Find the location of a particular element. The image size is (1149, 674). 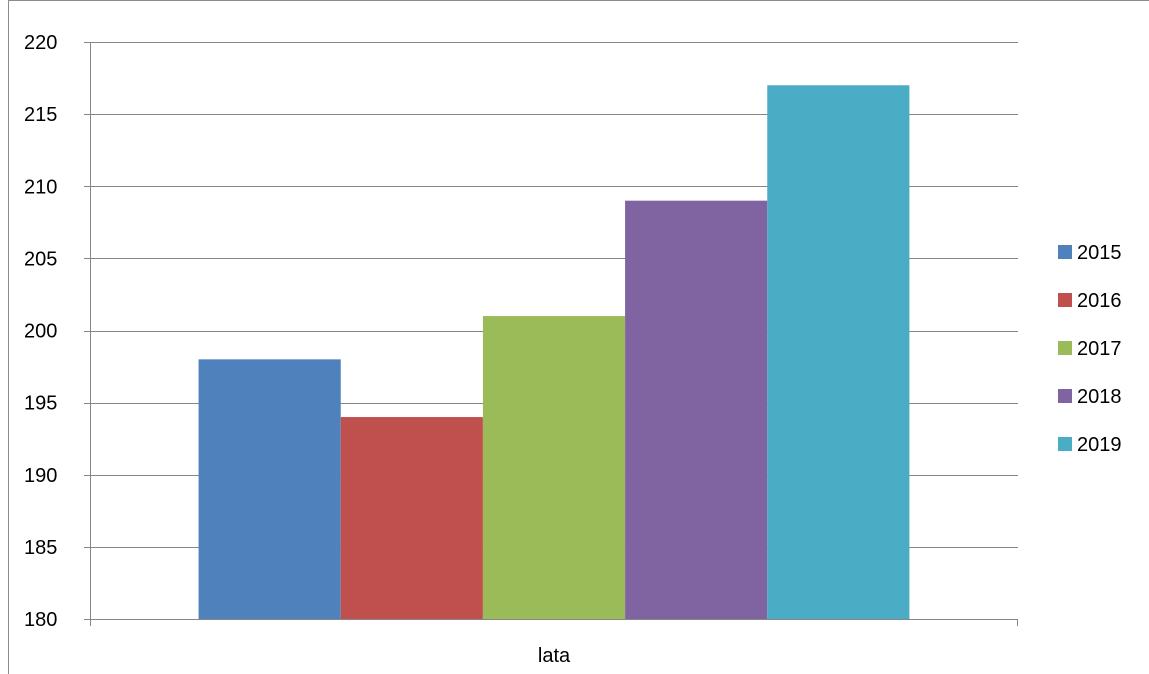

legend: 2015 2016 2017 2018 2019 is located at coordinates (1090, 349).